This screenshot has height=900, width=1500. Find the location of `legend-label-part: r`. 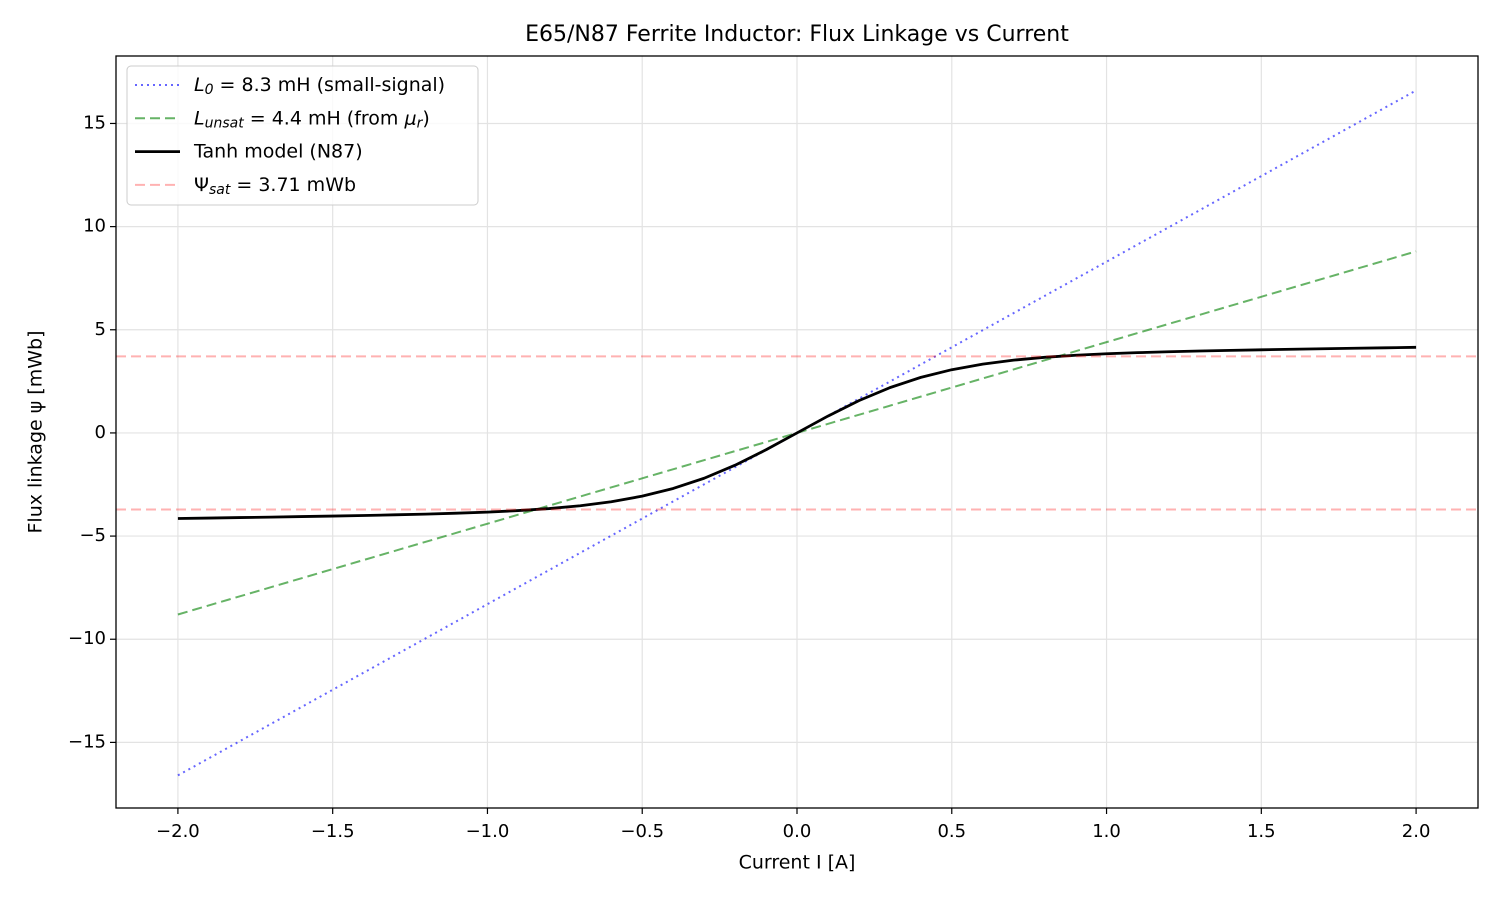

legend-label-part: r is located at coordinates (420, 123).